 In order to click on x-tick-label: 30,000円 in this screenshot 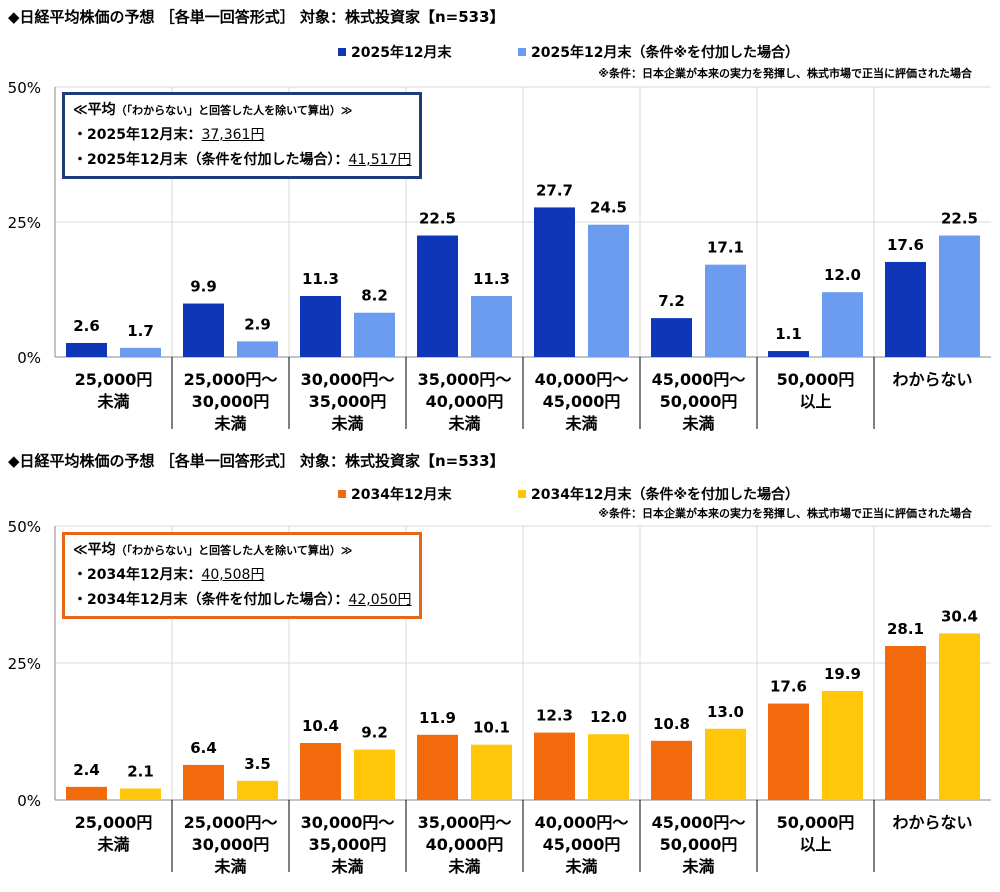, I will do `click(231, 844)`.